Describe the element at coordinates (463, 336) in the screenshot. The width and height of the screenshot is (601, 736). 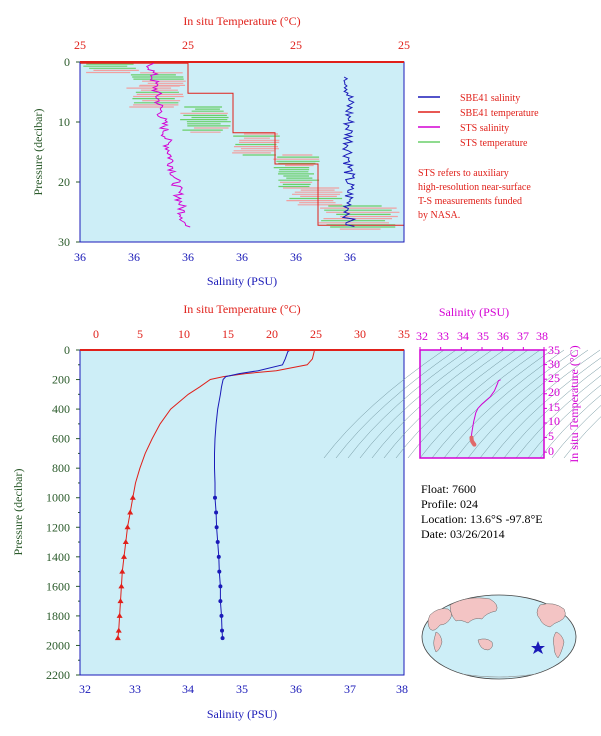
I see `ts-sal-tick: 34` at that location.